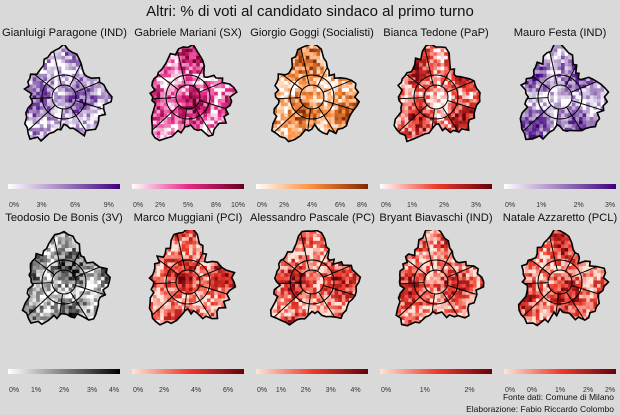  What do you see at coordinates (312, 33) in the screenshot?
I see `panel-title: Giorgio Goggi (Socialisti)` at bounding box center [312, 33].